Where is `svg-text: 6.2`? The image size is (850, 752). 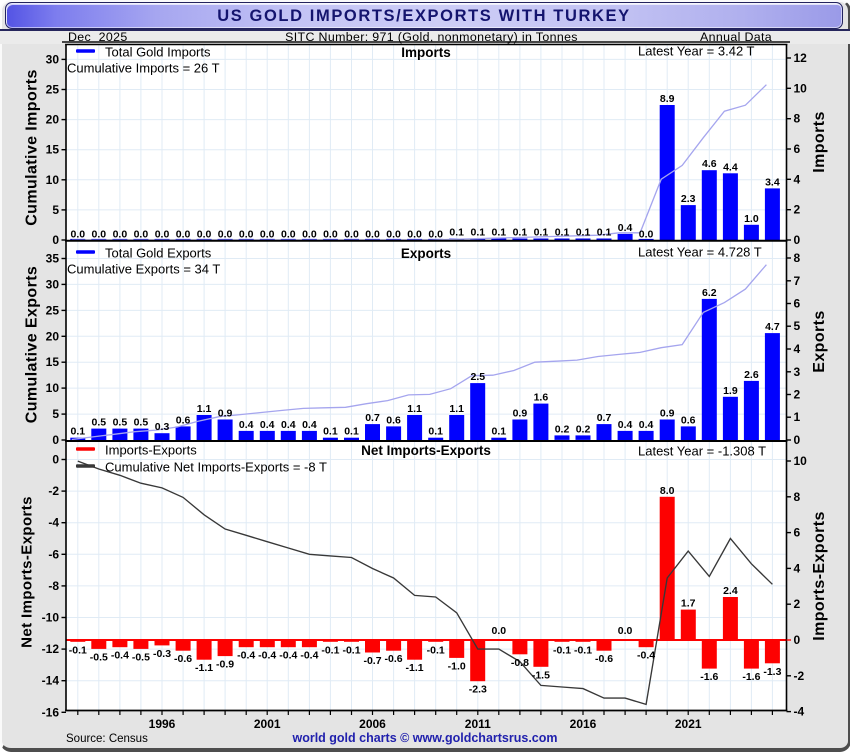 svg-text: 6.2 is located at coordinates (709, 293).